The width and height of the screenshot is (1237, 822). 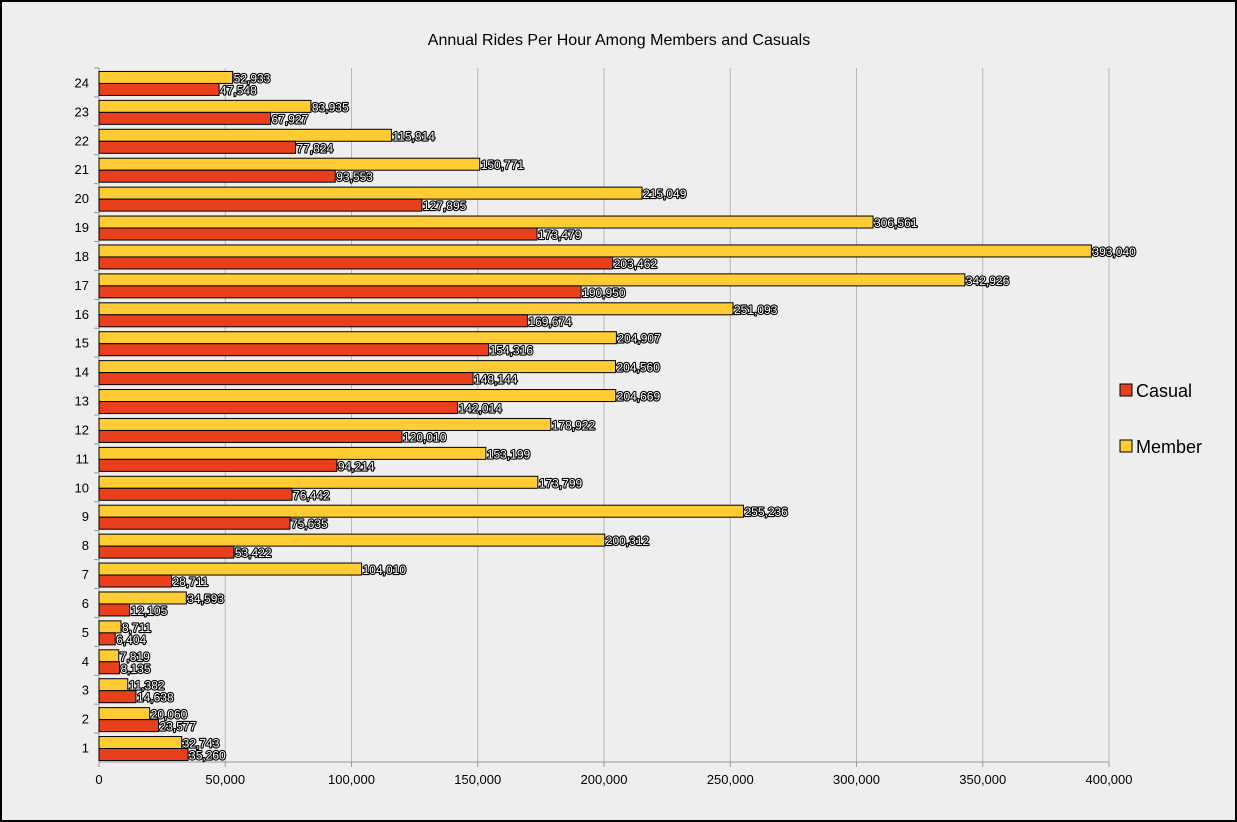 I want to click on data-label-casual: 169,674, so click(x=550, y=322).